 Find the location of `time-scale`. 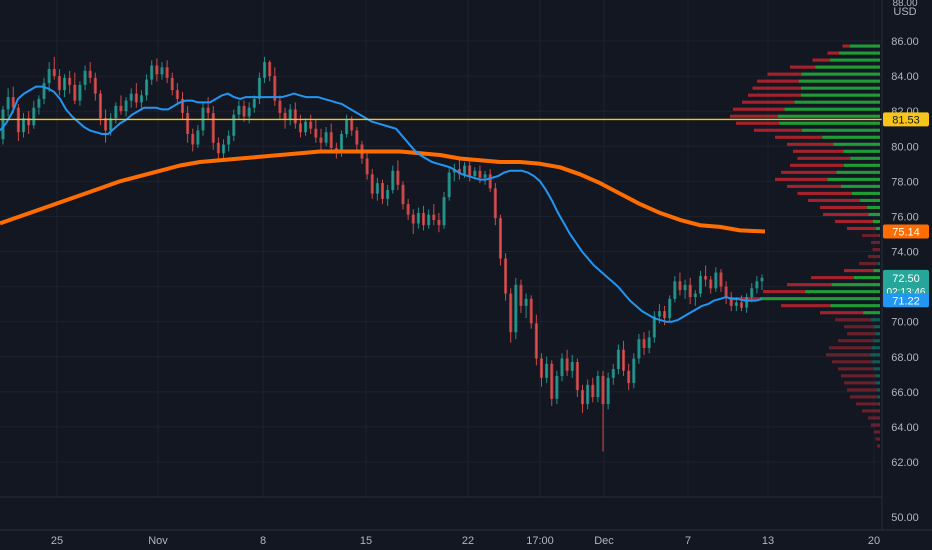

time-scale is located at coordinates (466, 540).